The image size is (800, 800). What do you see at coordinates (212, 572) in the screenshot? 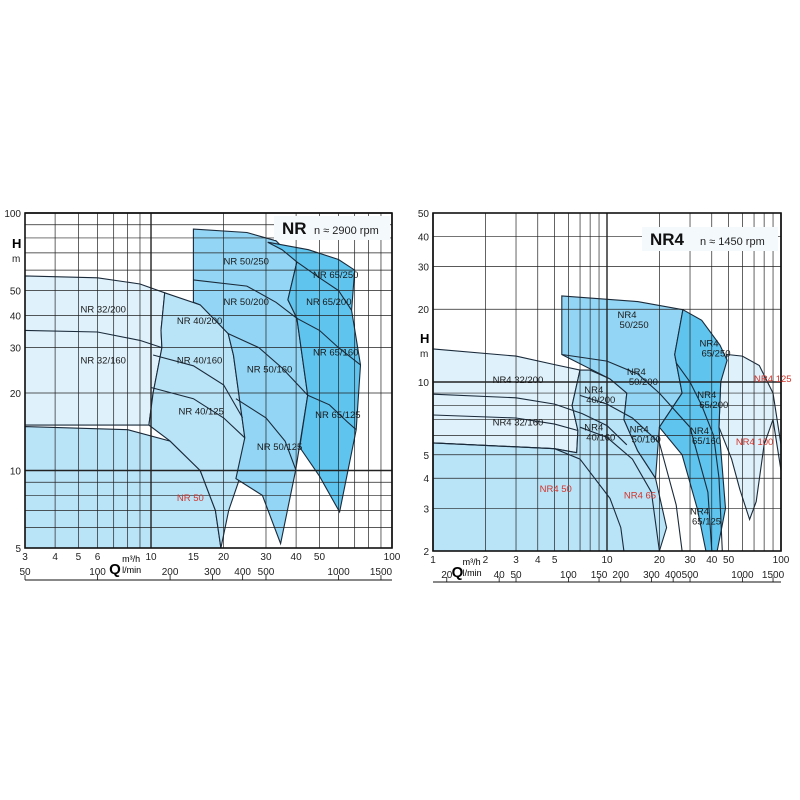
I see `x2-tick-label: 300` at bounding box center [212, 572].